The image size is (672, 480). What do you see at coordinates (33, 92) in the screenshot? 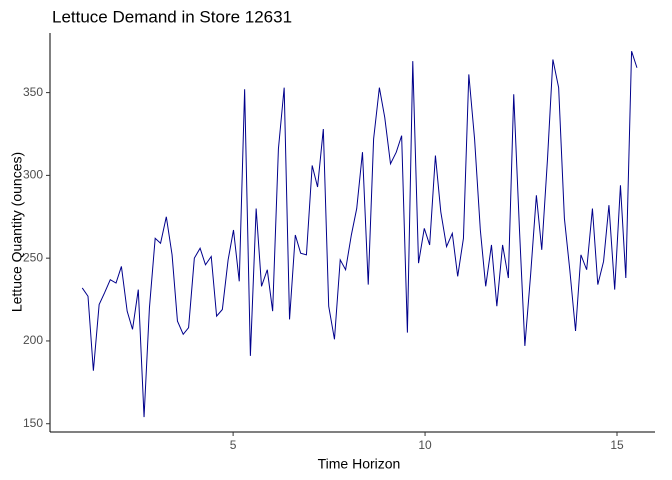
I see `y-tick-label: 350` at bounding box center [33, 92].